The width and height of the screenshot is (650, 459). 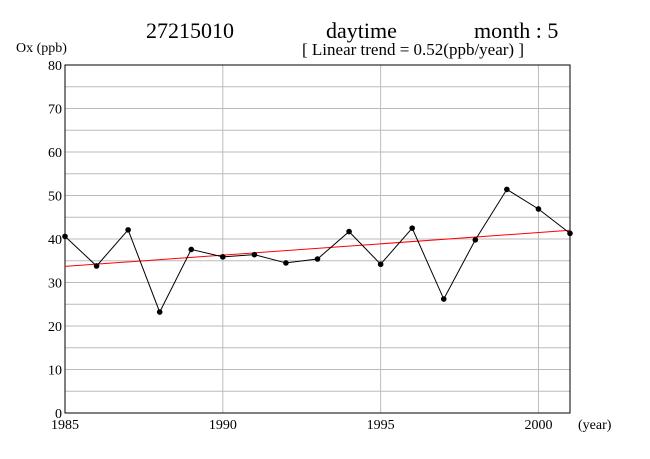 I want to click on period-label: daytime, so click(x=361, y=30).